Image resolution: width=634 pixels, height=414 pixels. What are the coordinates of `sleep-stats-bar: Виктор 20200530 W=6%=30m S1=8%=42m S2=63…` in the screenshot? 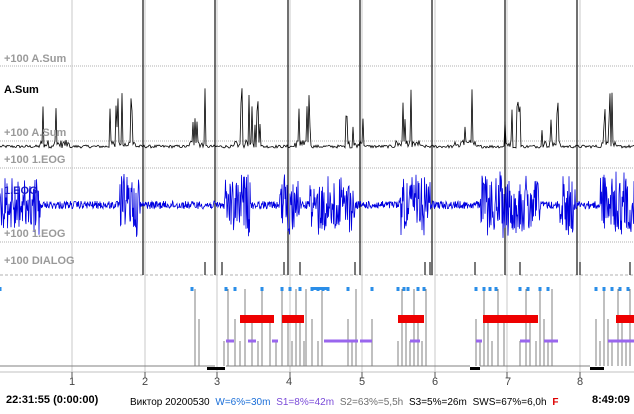 It's located at (345, 402).